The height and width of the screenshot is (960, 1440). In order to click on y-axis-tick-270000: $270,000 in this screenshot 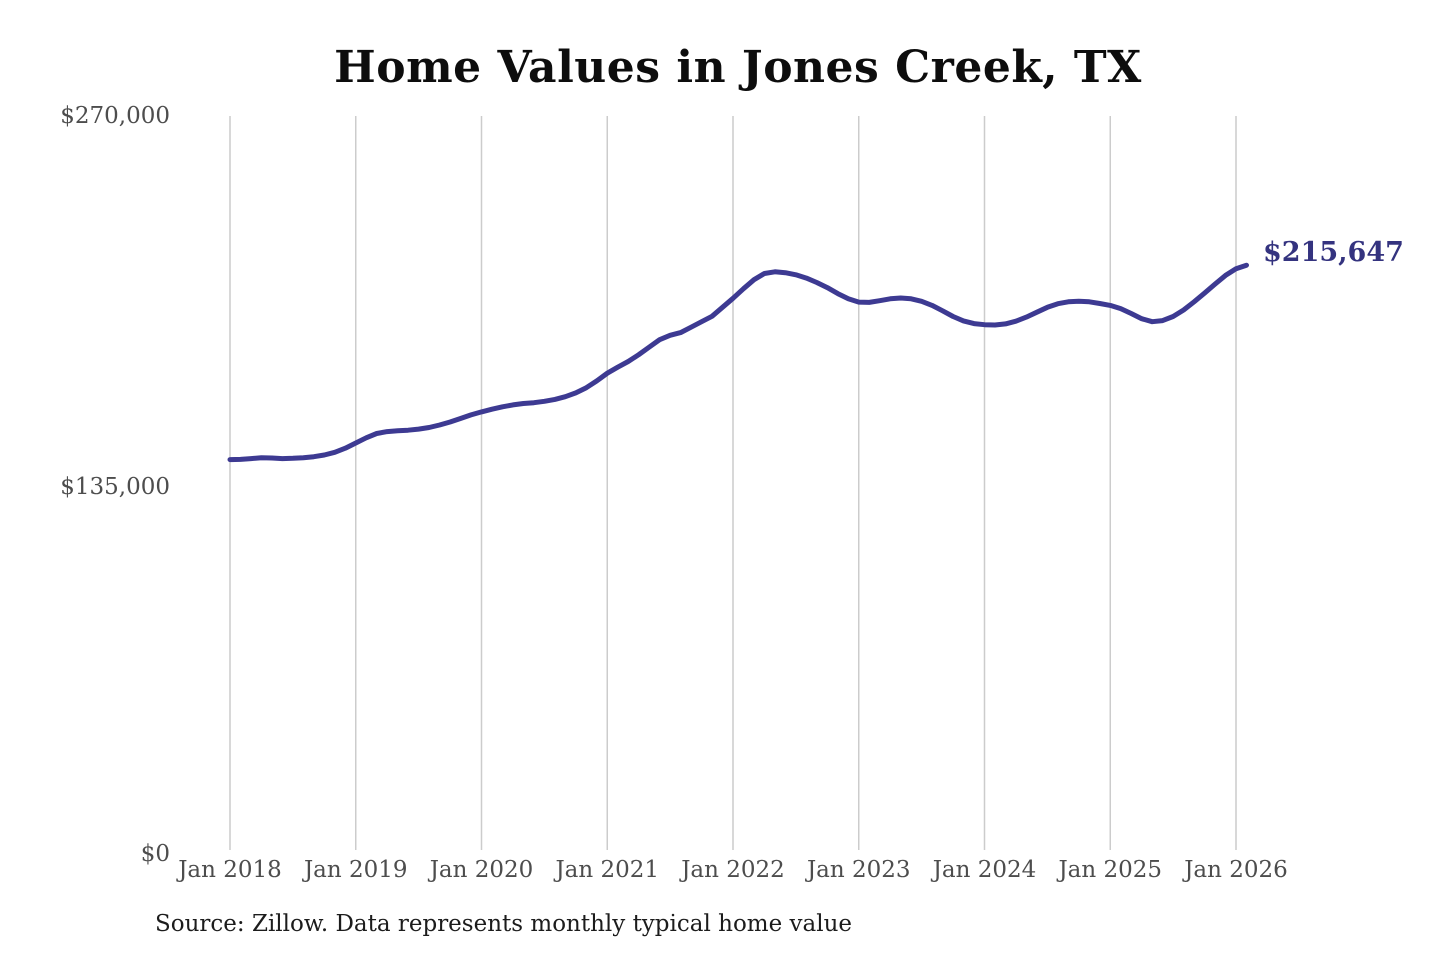, I will do `click(115, 116)`.